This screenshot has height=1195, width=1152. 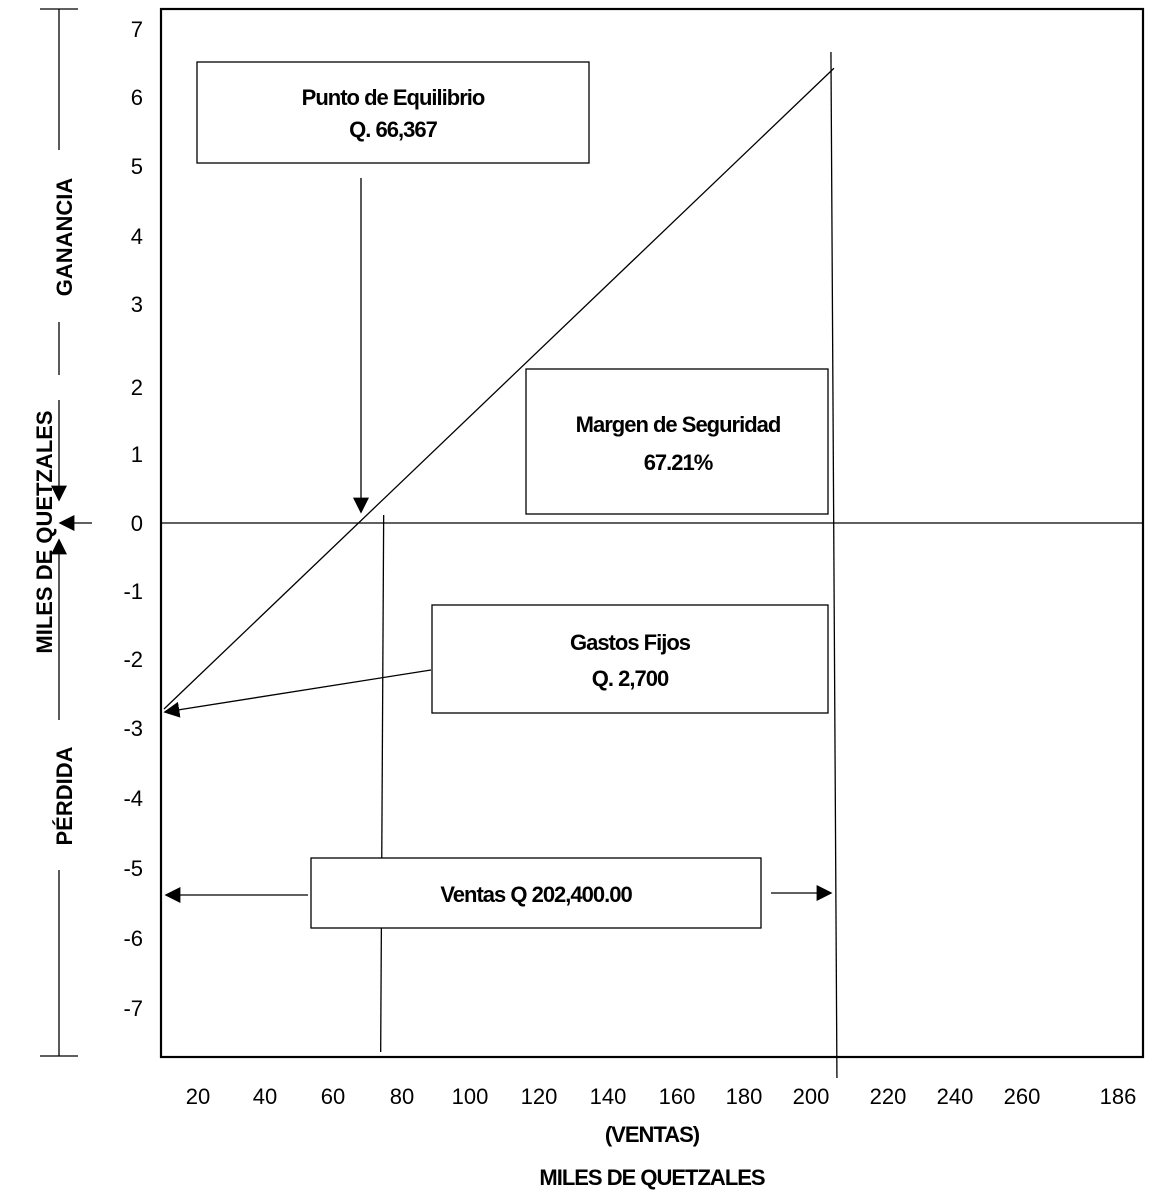 What do you see at coordinates (1118, 1096) in the screenshot?
I see `x-tick-label: 186` at bounding box center [1118, 1096].